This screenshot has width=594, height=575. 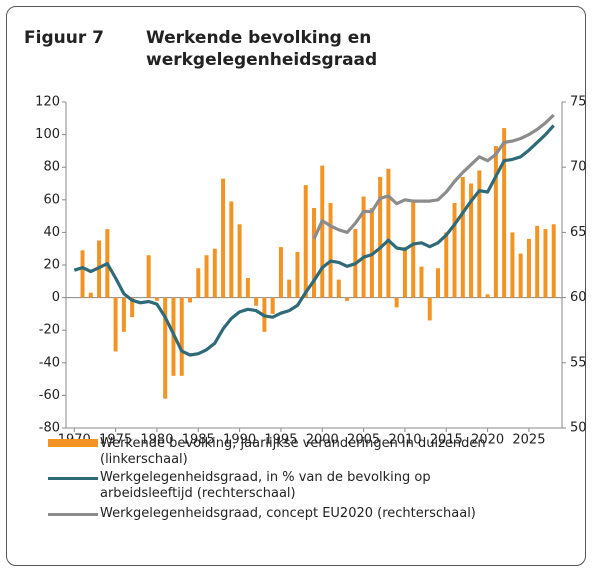 What do you see at coordinates (578, 362) in the screenshot?
I see `y2-tick-label: 55` at bounding box center [578, 362].